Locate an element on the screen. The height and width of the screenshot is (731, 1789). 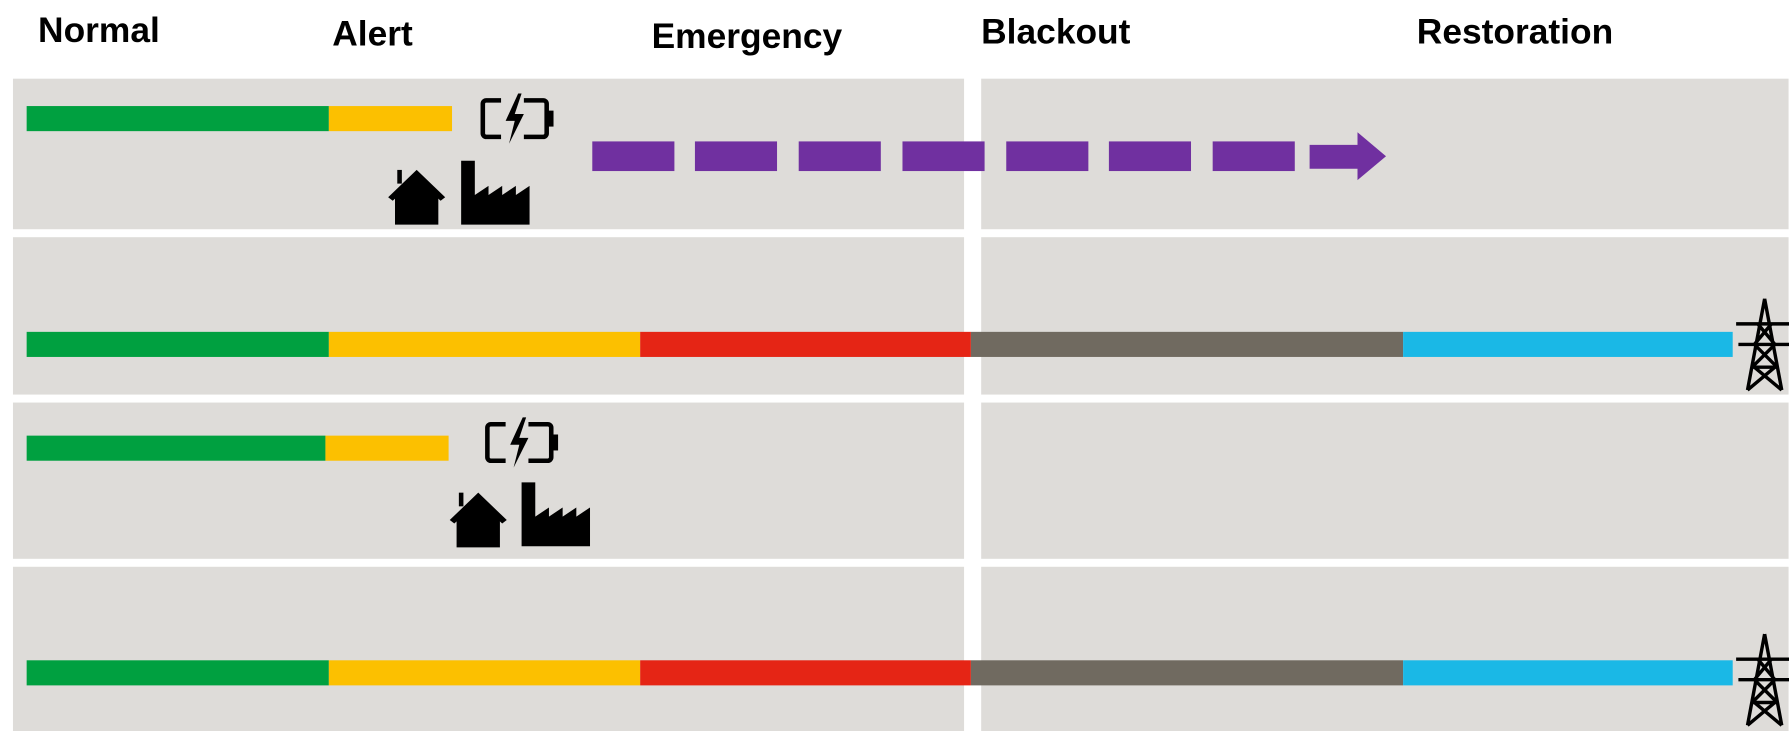
header-label: Blackout is located at coordinates (1055, 31).